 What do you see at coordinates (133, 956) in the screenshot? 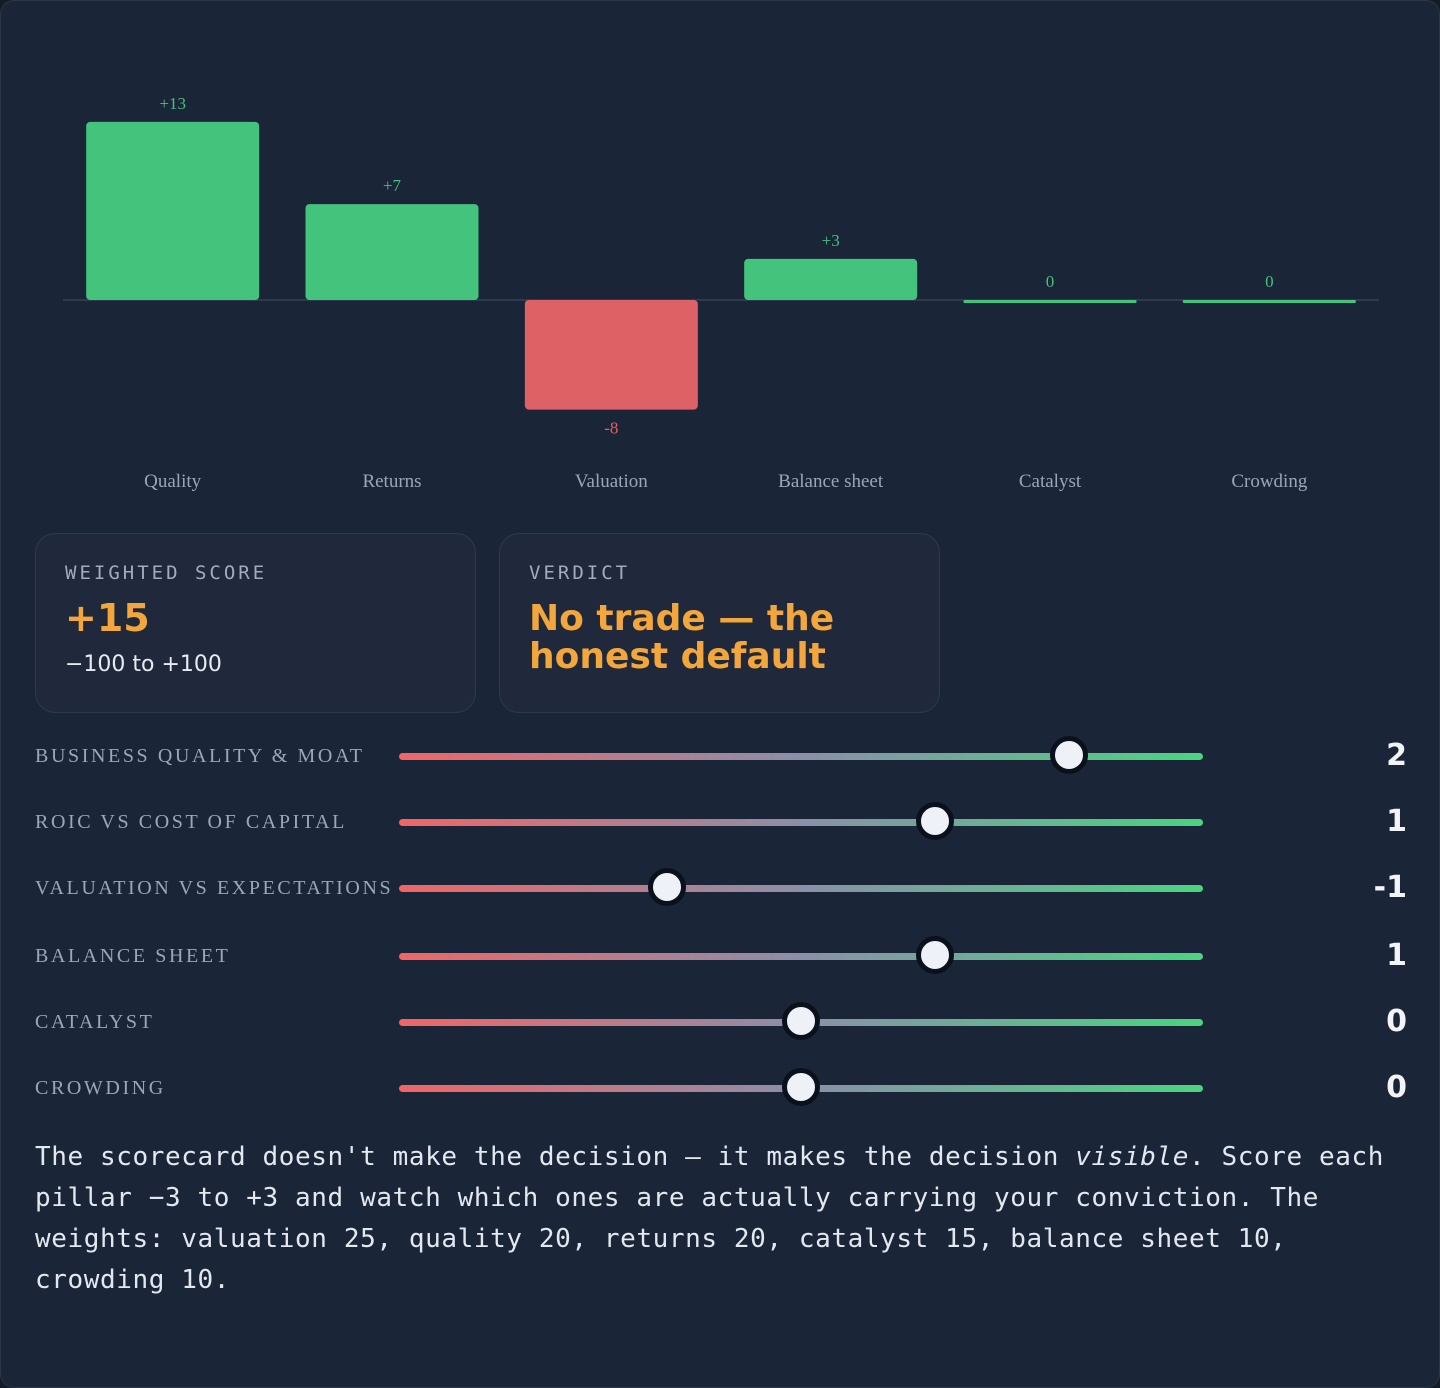
I see `slider-label: BALANCE SHEET` at bounding box center [133, 956].